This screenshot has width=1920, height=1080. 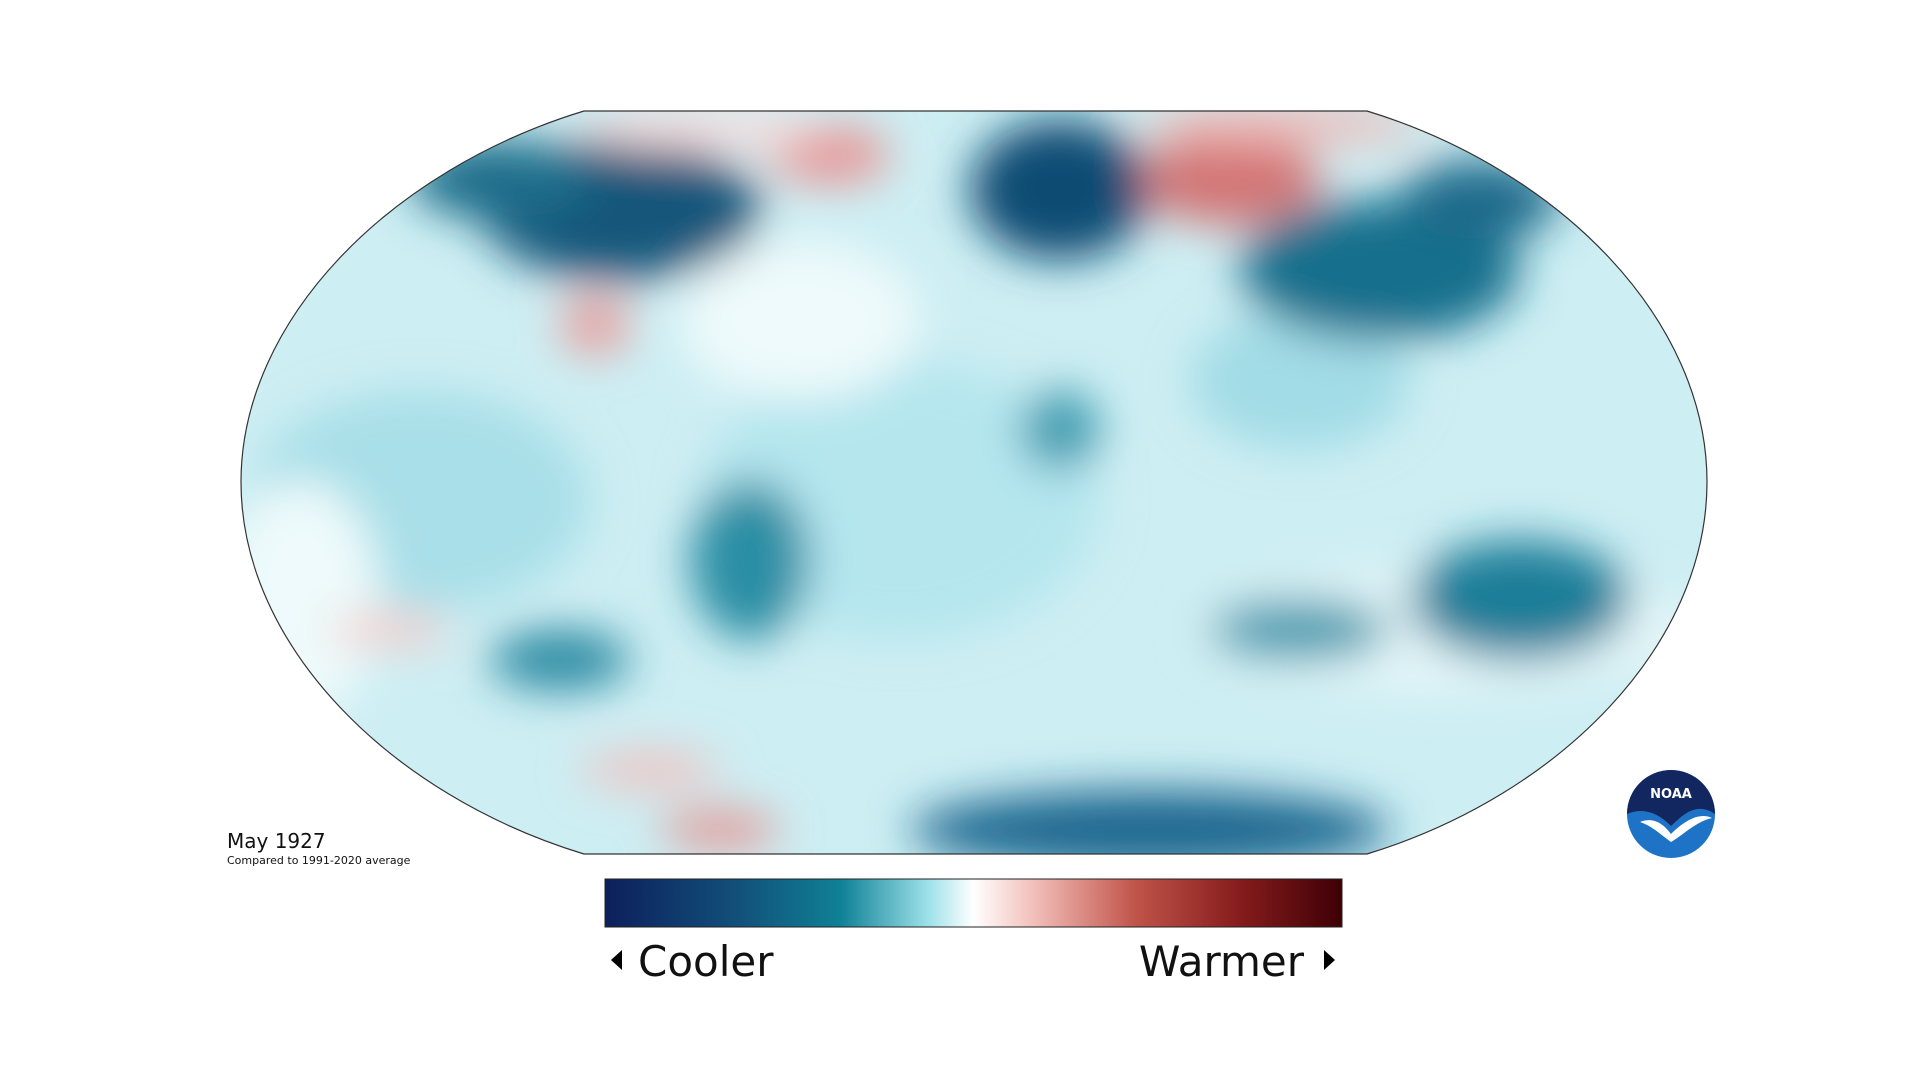 What do you see at coordinates (616, 960) in the screenshot?
I see `arrow-left` at bounding box center [616, 960].